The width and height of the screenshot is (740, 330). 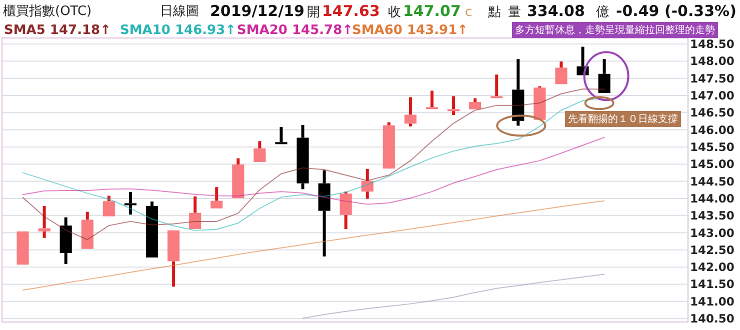 I want to click on text: 147.63, so click(x=351, y=11).